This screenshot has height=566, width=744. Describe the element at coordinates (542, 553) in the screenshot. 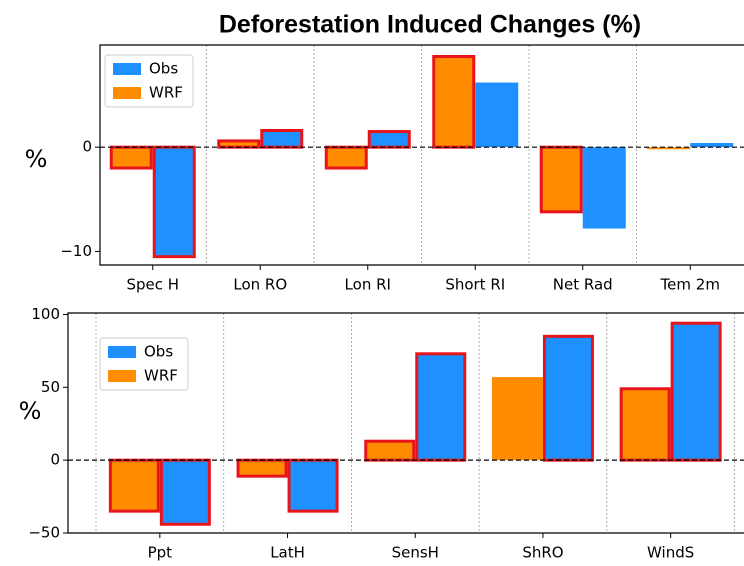

I see `x-tick-label: ShRO` at that location.